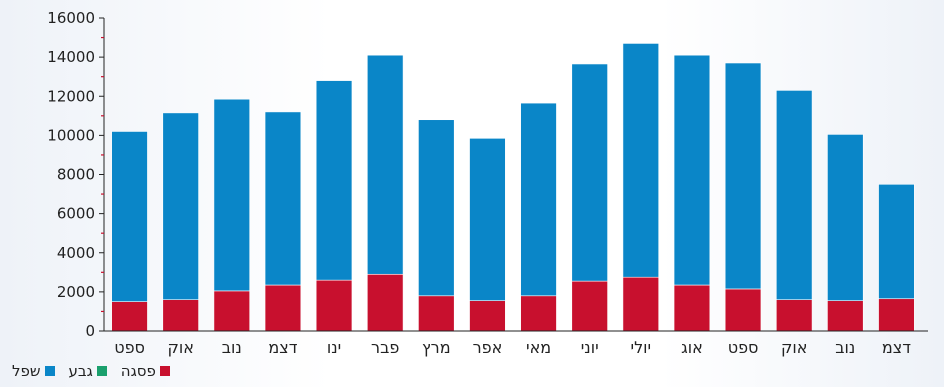 This screenshot has width=944, height=387. Describe the element at coordinates (76, 292) in the screenshot. I see `y-tick-label: 2000` at that location.